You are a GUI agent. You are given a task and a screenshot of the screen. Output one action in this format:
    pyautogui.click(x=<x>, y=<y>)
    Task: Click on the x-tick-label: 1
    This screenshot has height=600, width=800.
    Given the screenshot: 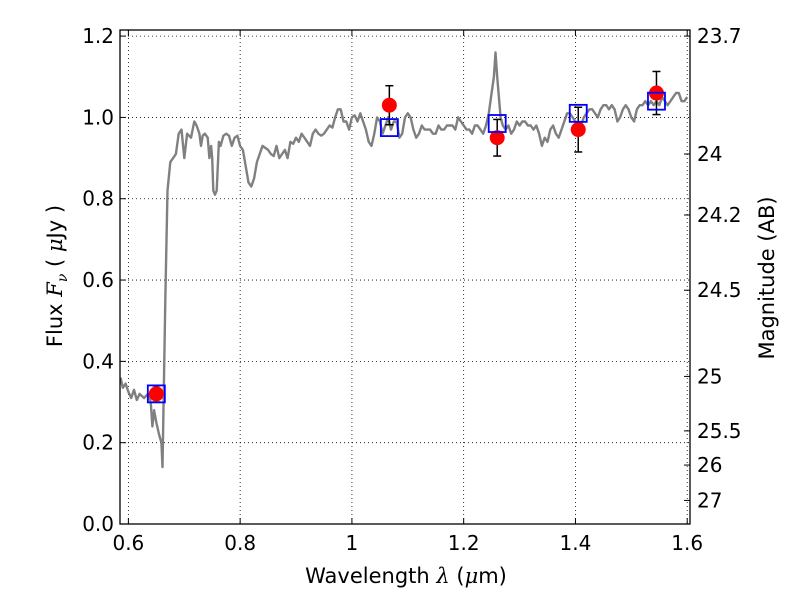 What is the action you would take?
    pyautogui.click(x=352, y=543)
    